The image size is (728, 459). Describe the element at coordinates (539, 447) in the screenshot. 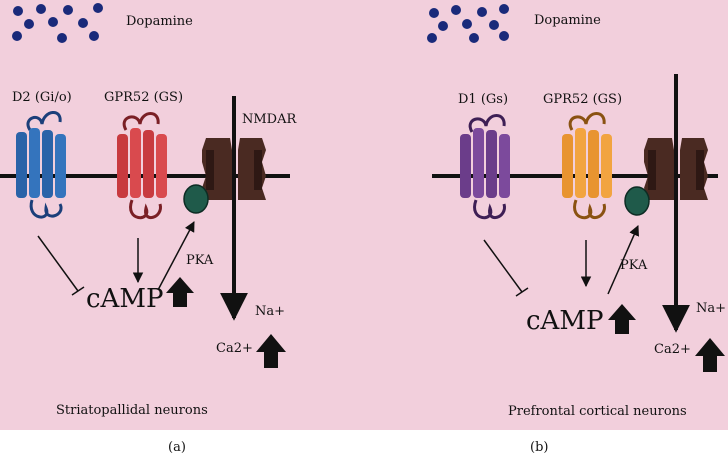

I see `panel-b-caption: (b)` at that location.